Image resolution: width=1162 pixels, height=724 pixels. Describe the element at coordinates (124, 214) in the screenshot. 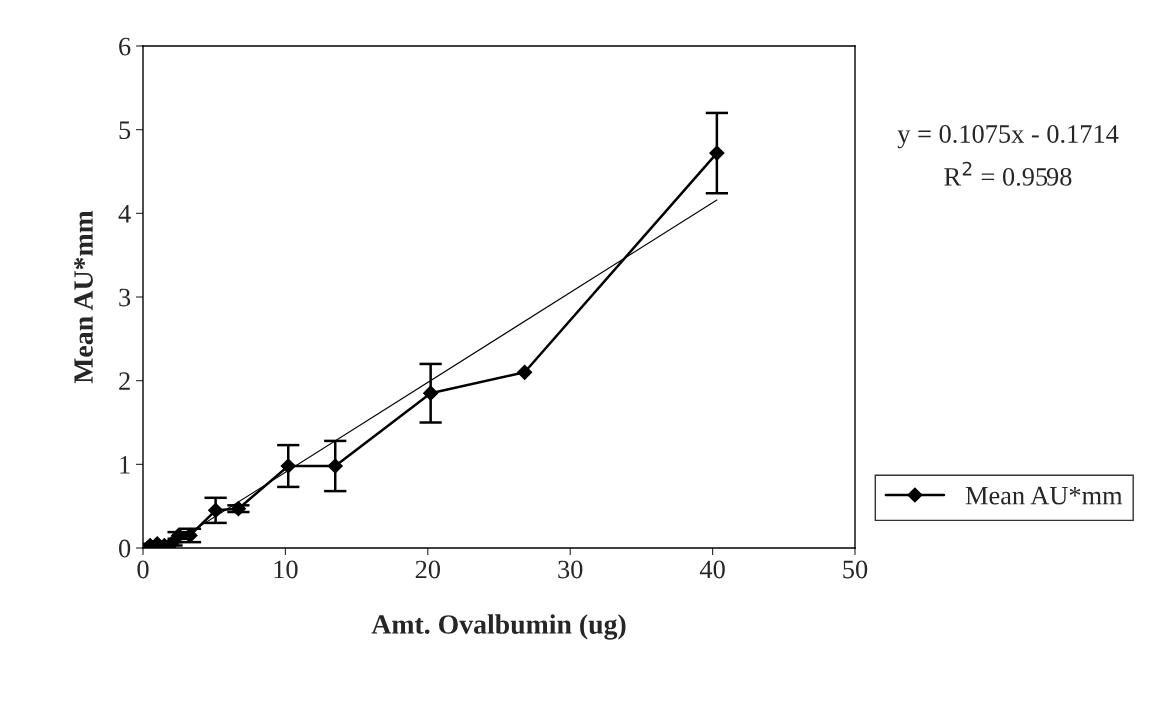

I see `y-tick-label: 4` at that location.